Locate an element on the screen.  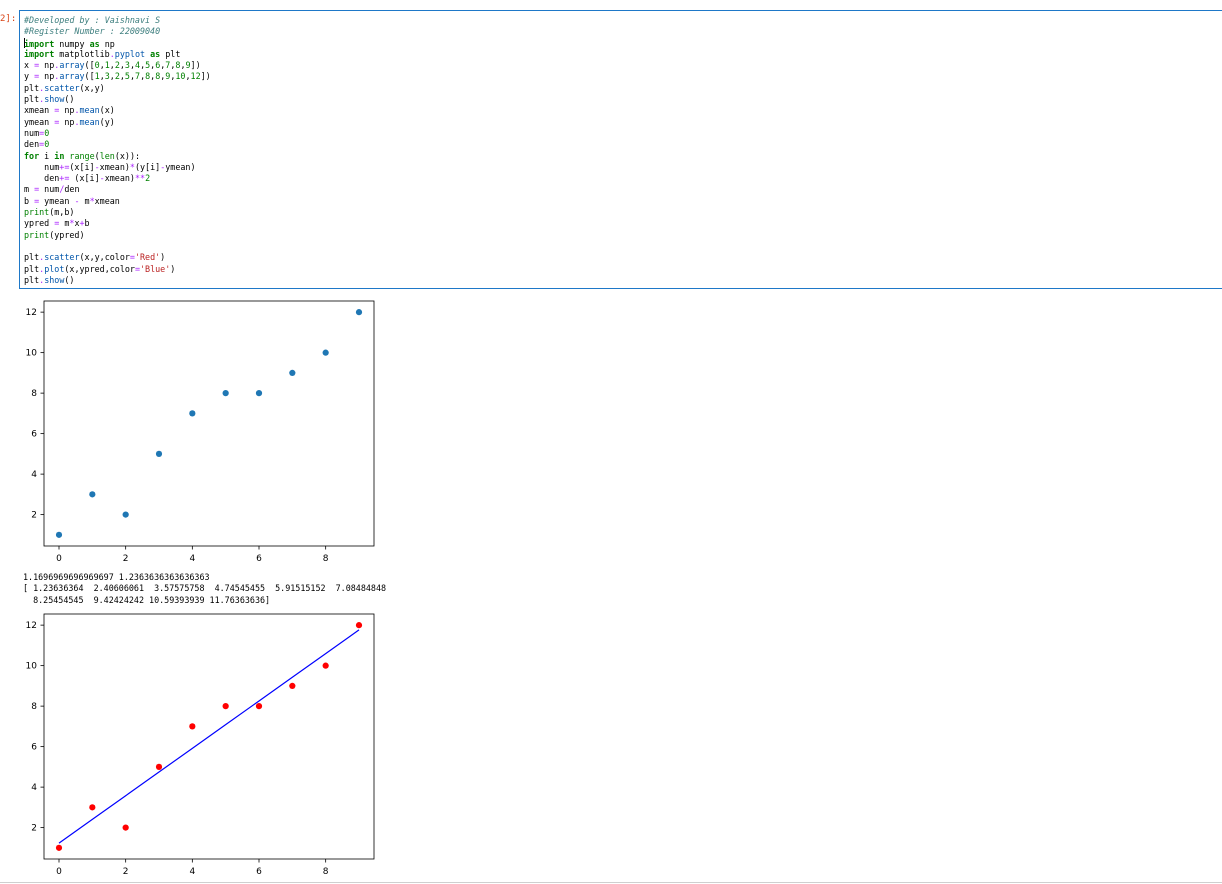
code-token: array is located at coordinates (72, 65).